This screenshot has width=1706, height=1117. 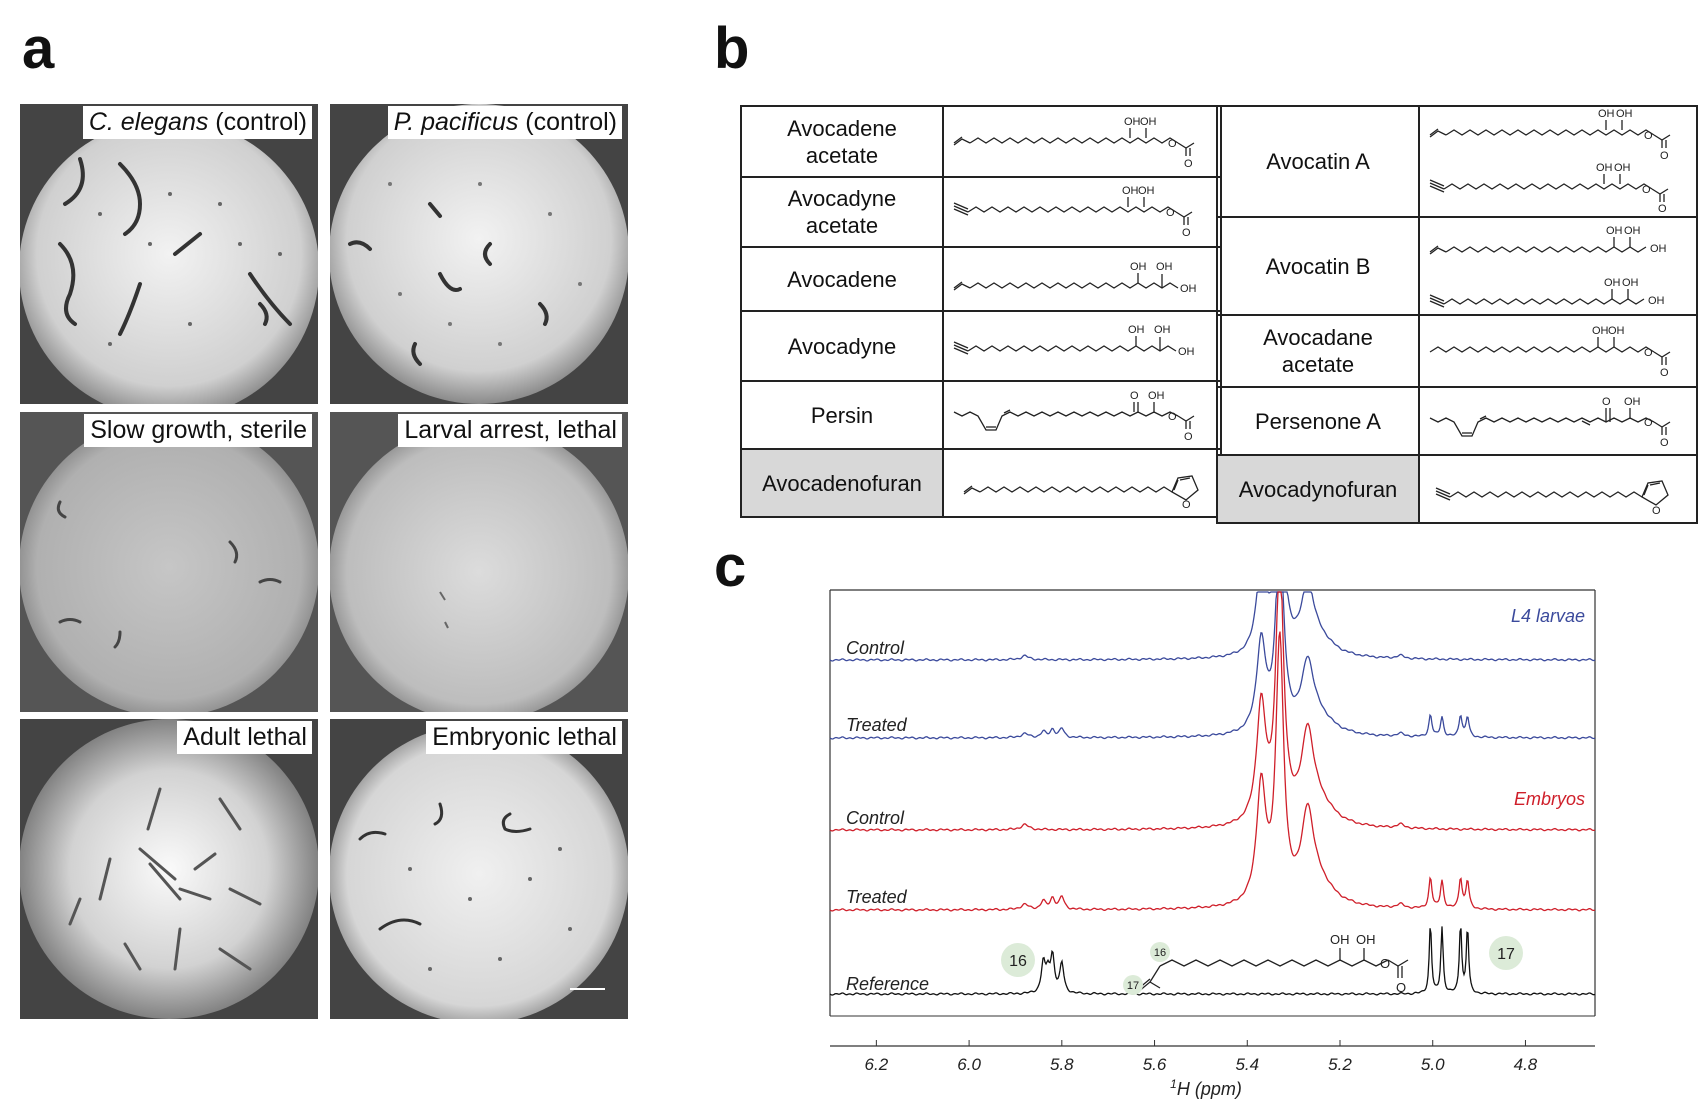 I want to click on well-label: P. pacificus (control), so click(x=504, y=122).